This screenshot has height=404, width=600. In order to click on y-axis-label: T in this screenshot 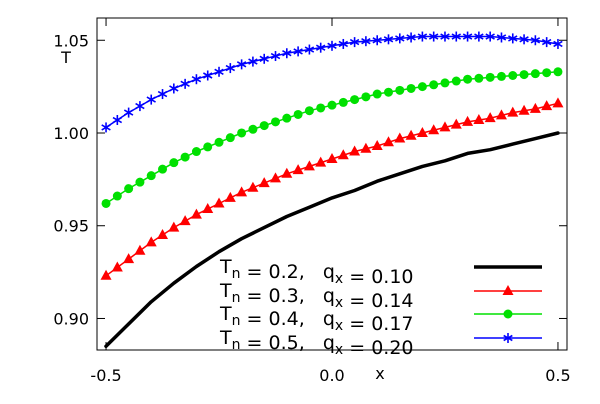, I will do `click(65, 57)`.